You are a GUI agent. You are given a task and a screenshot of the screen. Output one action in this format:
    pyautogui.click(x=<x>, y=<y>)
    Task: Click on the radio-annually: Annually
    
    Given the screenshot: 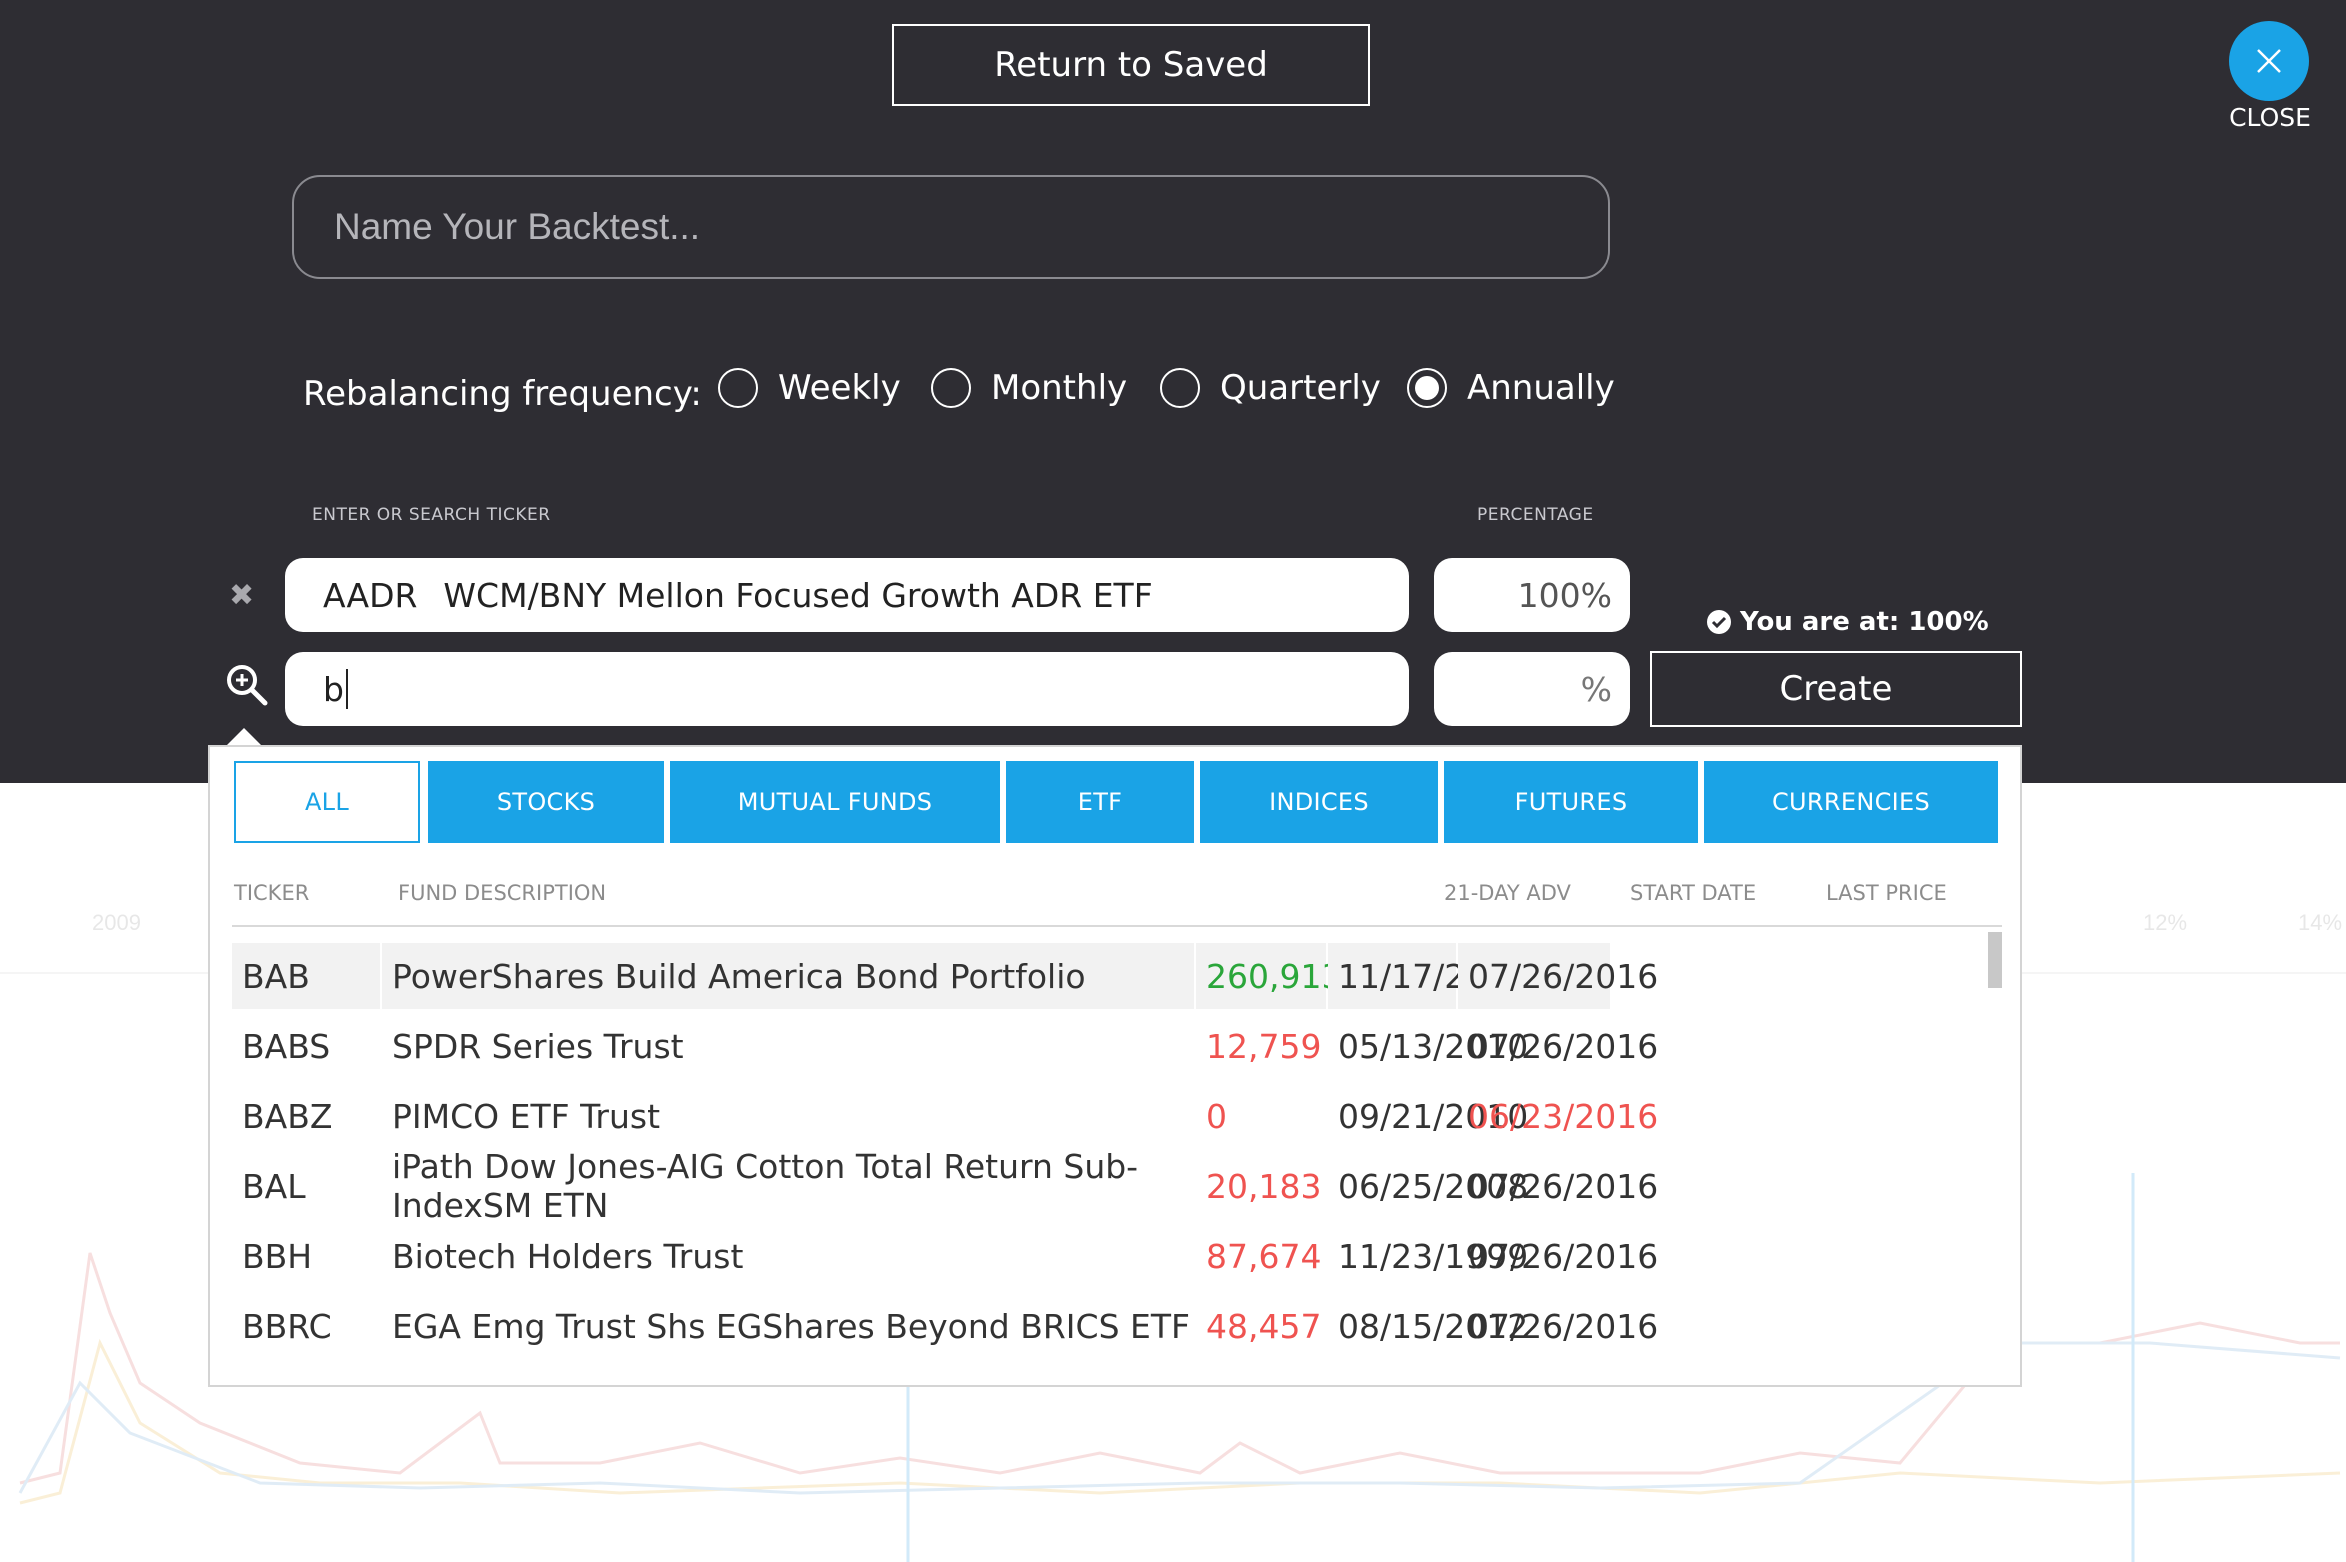 What is the action you would take?
    pyautogui.click(x=1511, y=388)
    